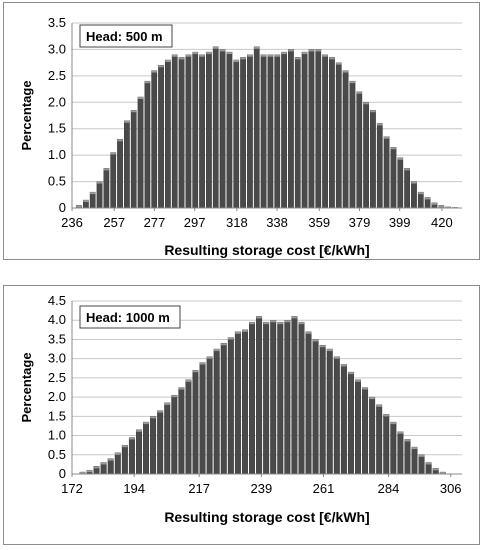 Image resolution: width=486 pixels, height=550 pixels. I want to click on chart-0-y-axis-label: Percentage, so click(26, 115).